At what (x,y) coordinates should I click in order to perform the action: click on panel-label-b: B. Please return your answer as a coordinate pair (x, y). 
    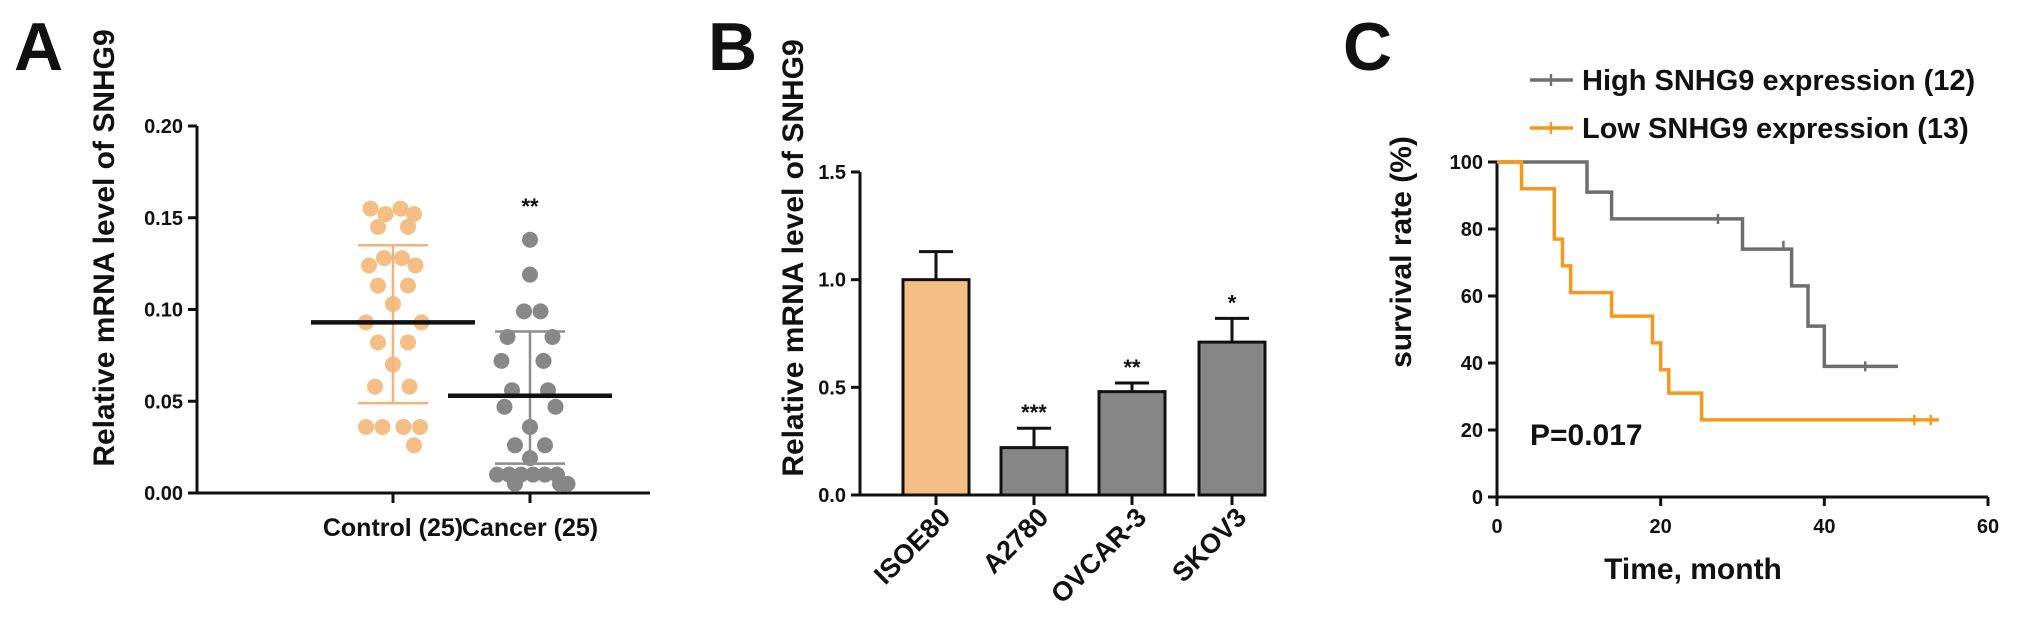
    Looking at the image, I should click on (732, 47).